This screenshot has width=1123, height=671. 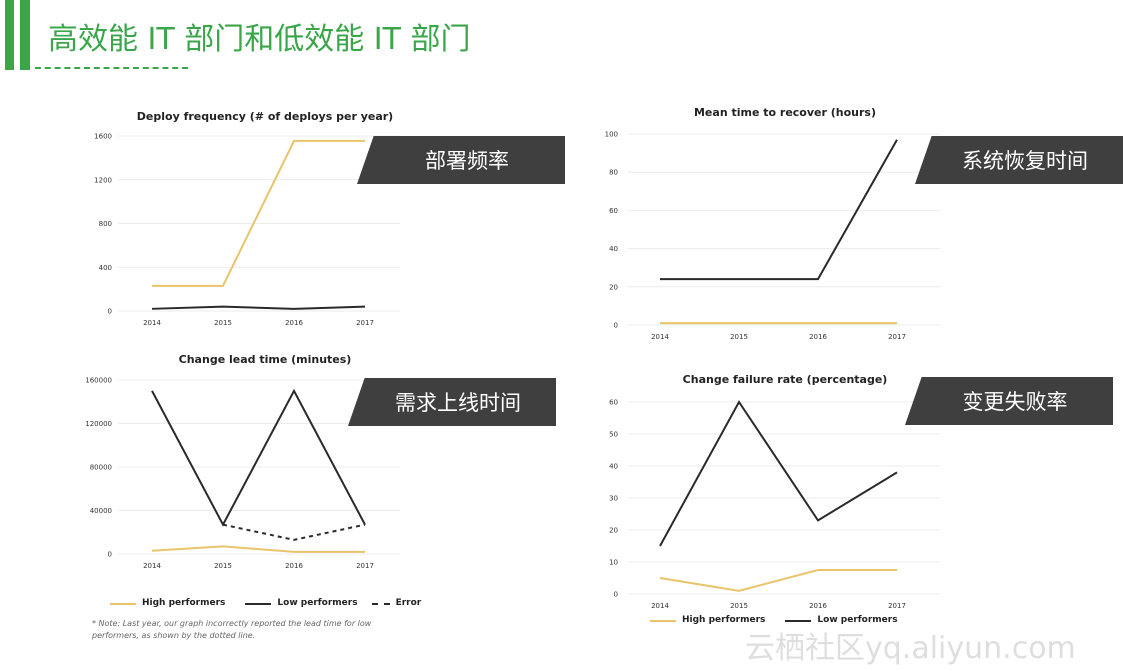 I want to click on chart-title: Change lead time (minutes), so click(x=265, y=359).